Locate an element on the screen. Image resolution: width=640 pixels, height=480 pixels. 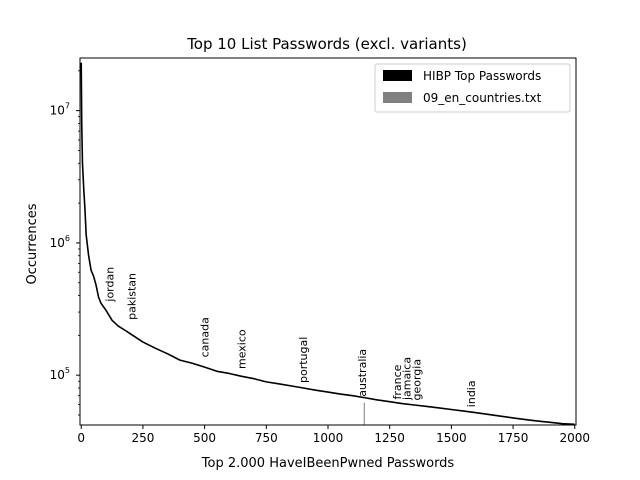
x-axis: 0 250 500 750 1000 1250 1500 1750 2000 is located at coordinates (333, 435).